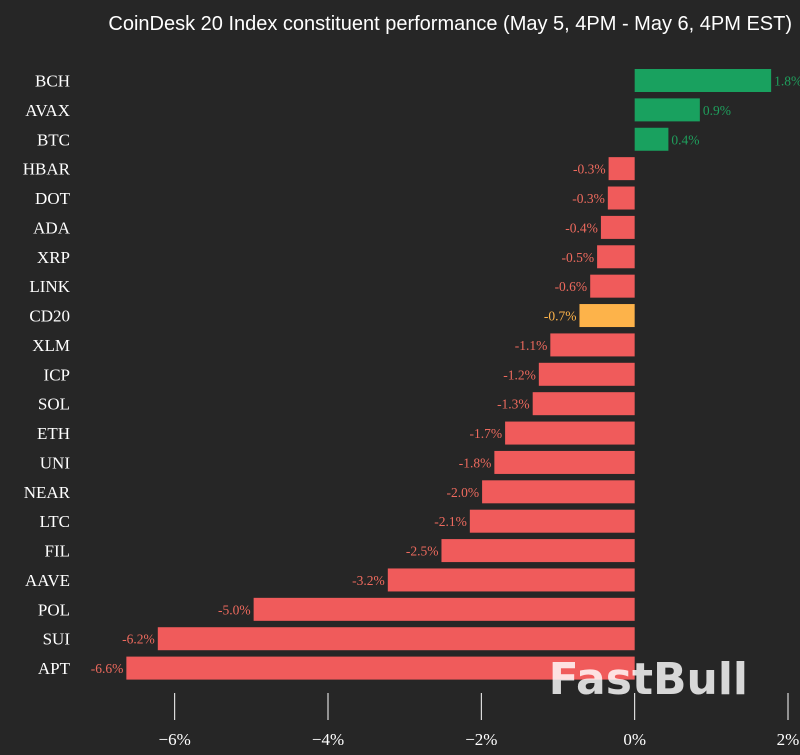 Image resolution: width=800 pixels, height=755 pixels. What do you see at coordinates (54, 609) in the screenshot?
I see `category-label-pol: POL` at bounding box center [54, 609].